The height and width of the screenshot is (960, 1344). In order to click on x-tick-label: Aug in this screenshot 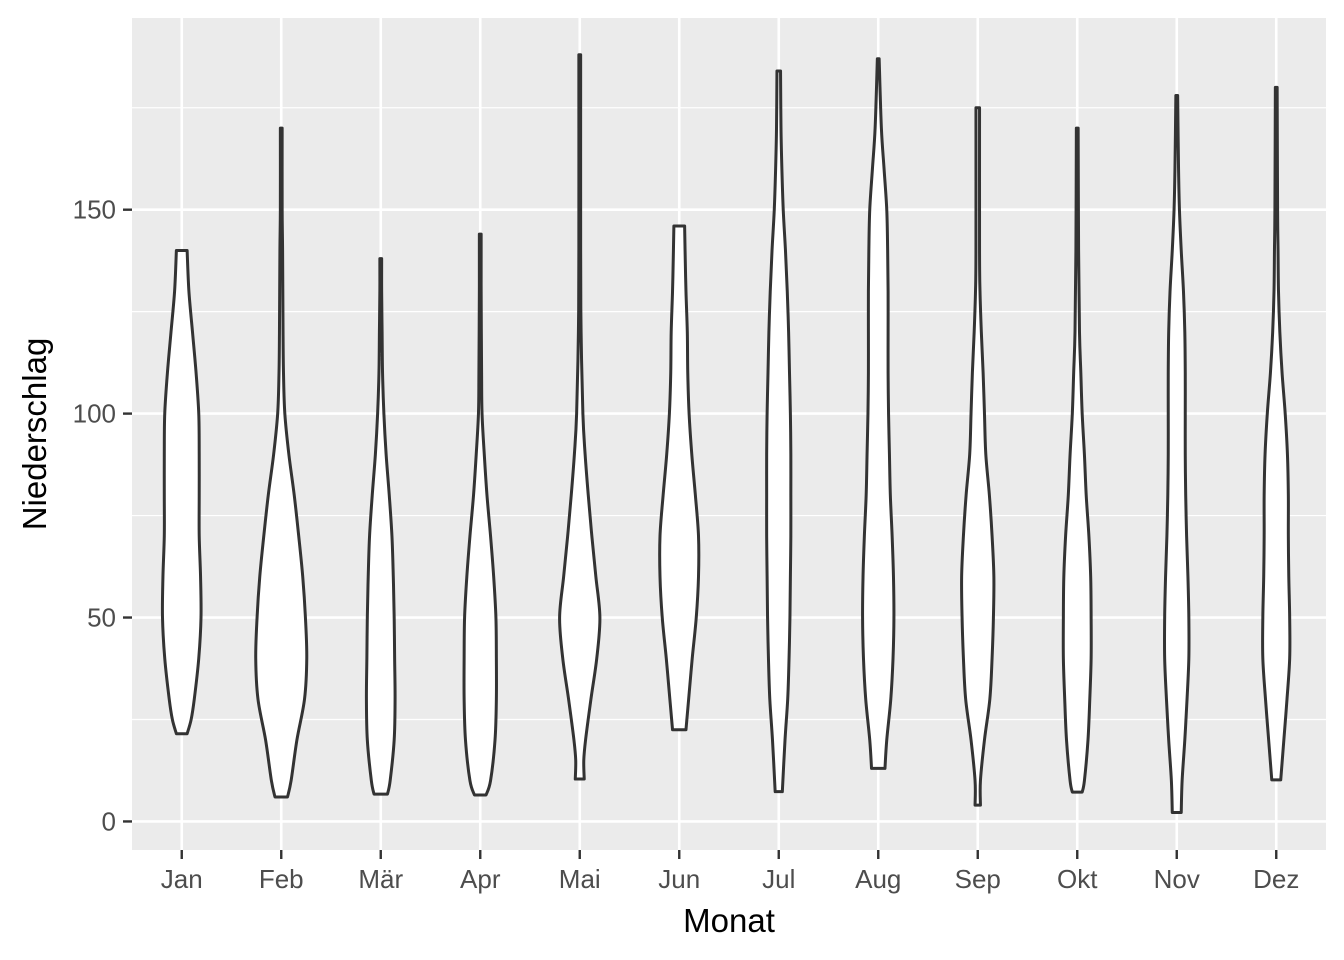, I will do `click(878, 879)`.